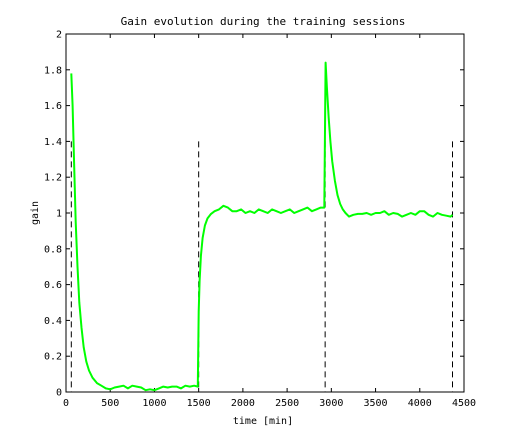 The width and height of the screenshot is (512, 440). I want to click on x-tick-label: 2500, so click(287, 403).